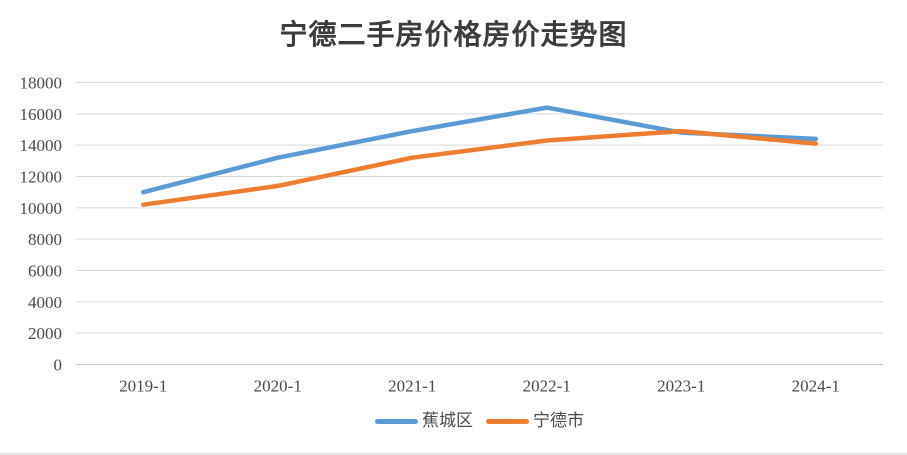 The height and width of the screenshot is (455, 907). I want to click on legend-item-ningdeshi: 宁德市, so click(535, 421).